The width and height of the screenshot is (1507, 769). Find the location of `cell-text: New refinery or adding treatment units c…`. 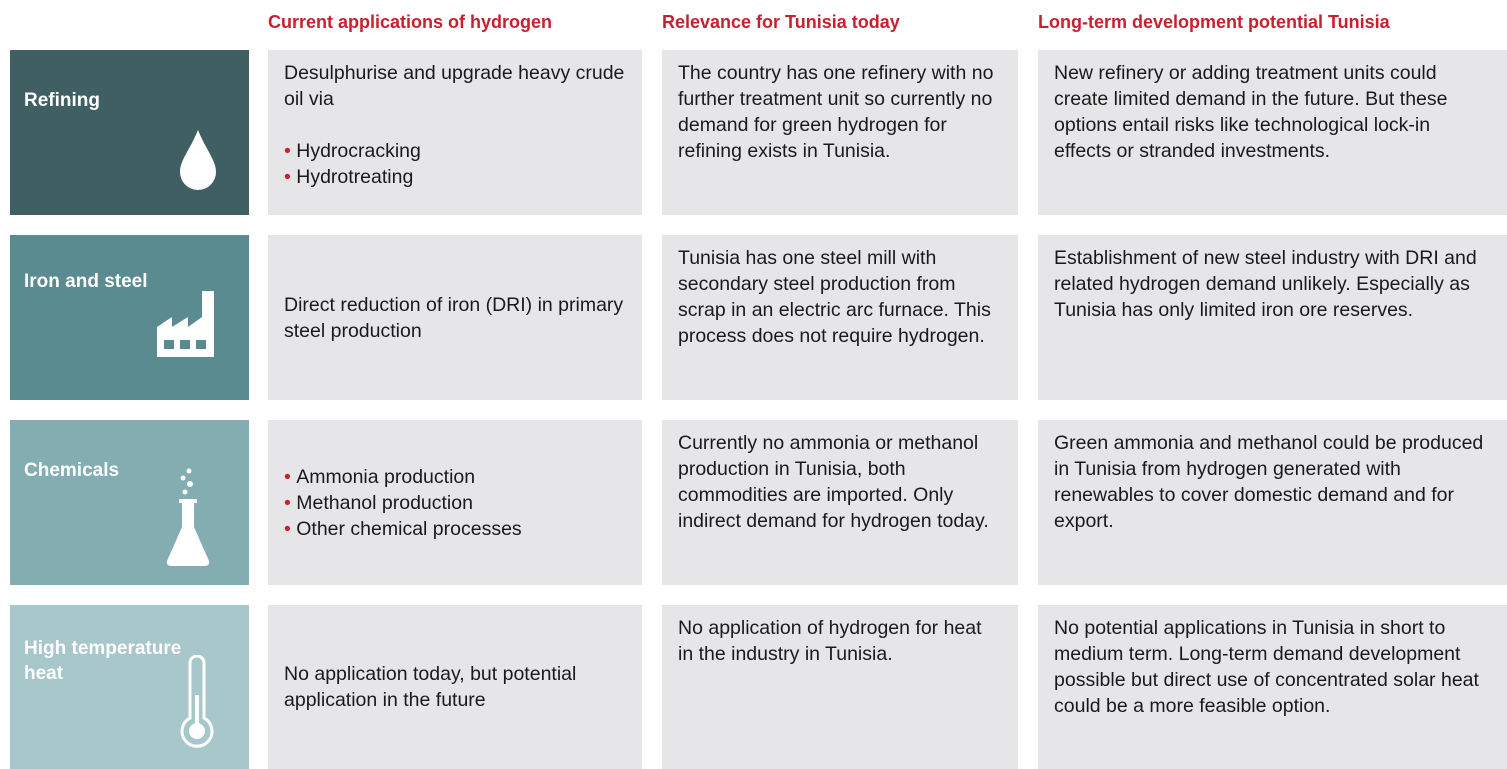

cell-text: New refinery or adding treatment units c… is located at coordinates (1251, 112).